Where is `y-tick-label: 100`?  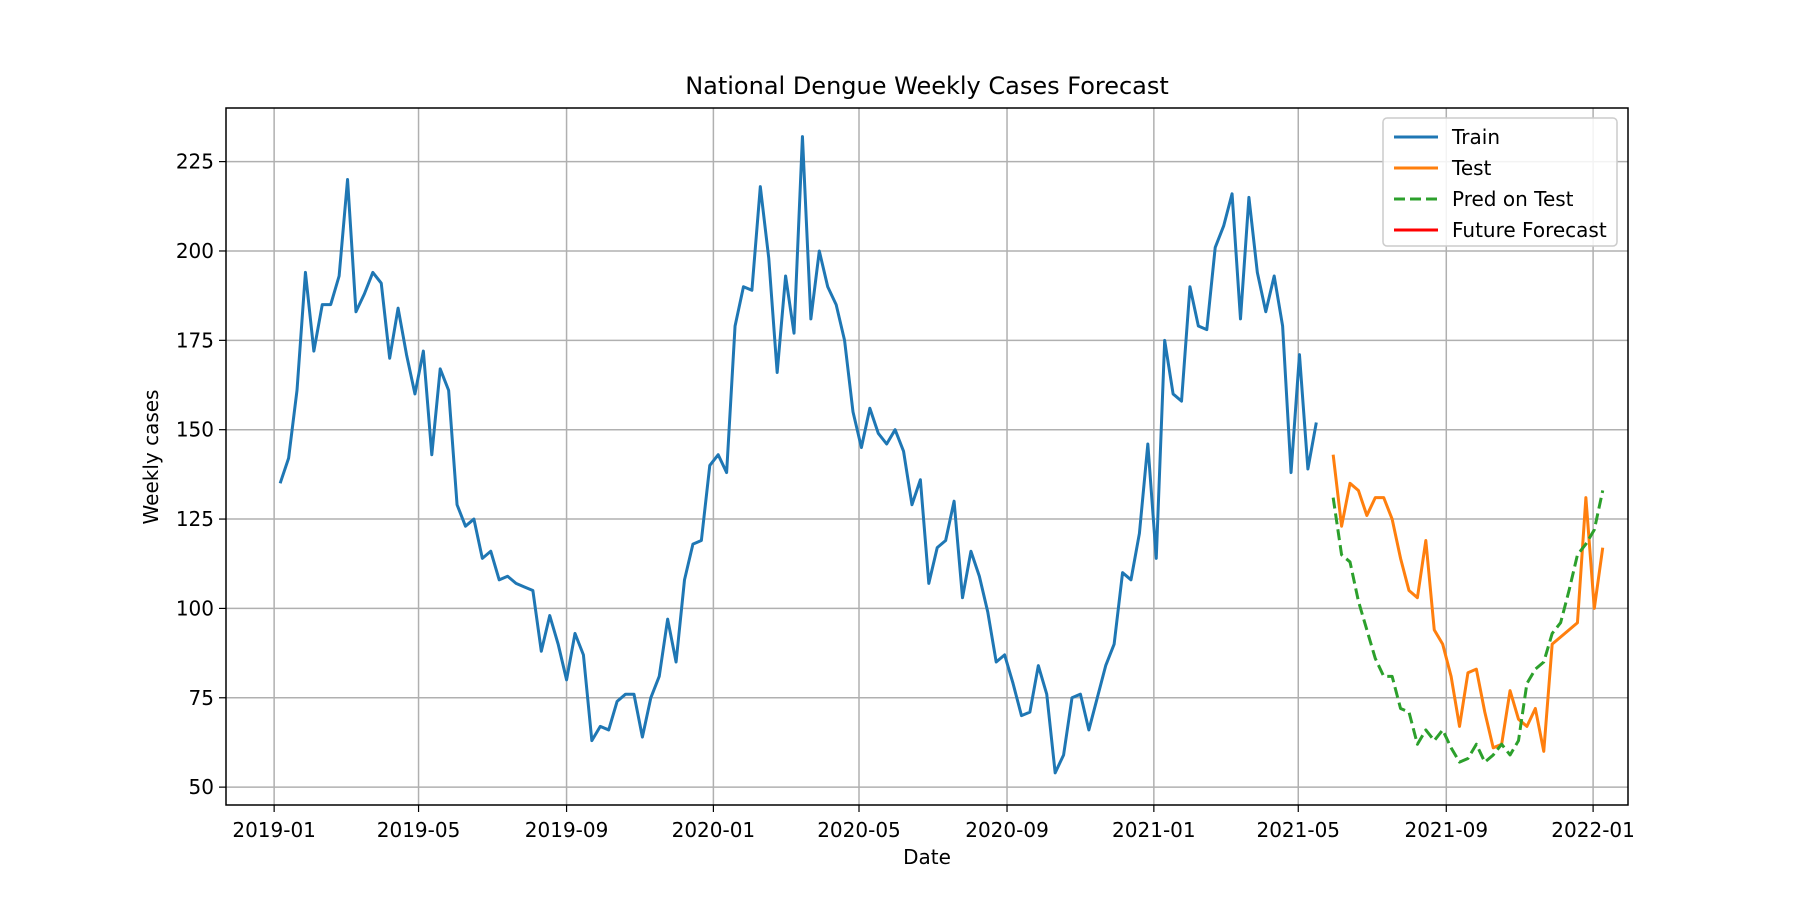
y-tick-label: 100 is located at coordinates (195, 608).